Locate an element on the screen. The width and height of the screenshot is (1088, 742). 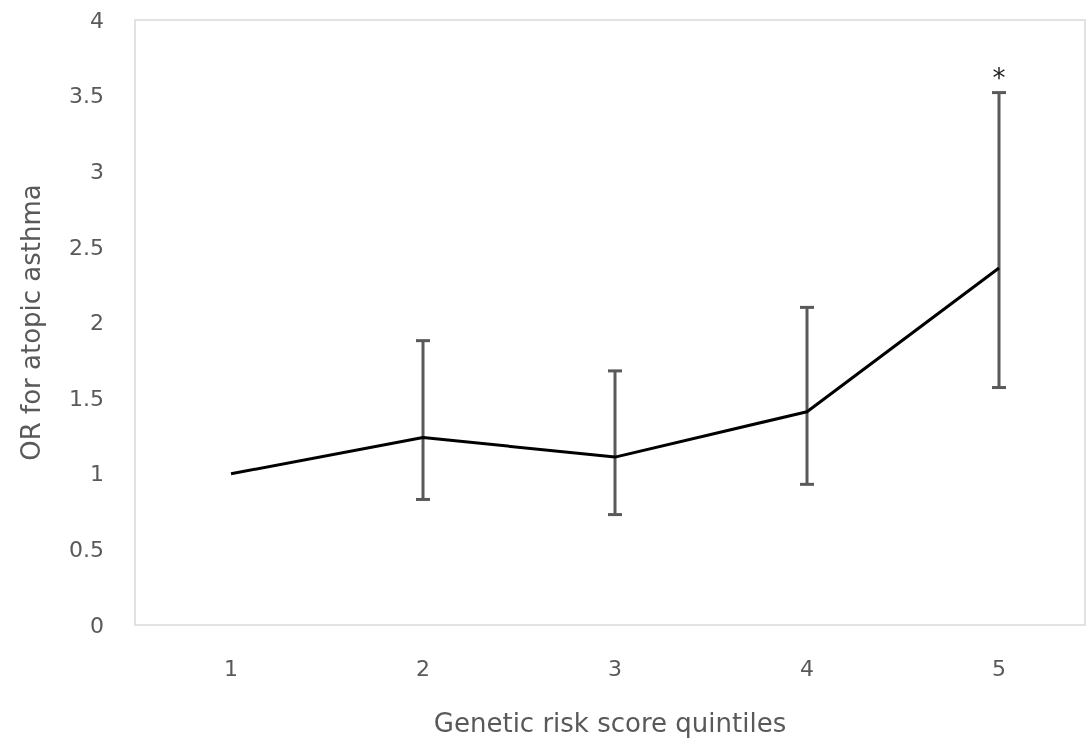
x-tick-label: 4 is located at coordinates (807, 668).